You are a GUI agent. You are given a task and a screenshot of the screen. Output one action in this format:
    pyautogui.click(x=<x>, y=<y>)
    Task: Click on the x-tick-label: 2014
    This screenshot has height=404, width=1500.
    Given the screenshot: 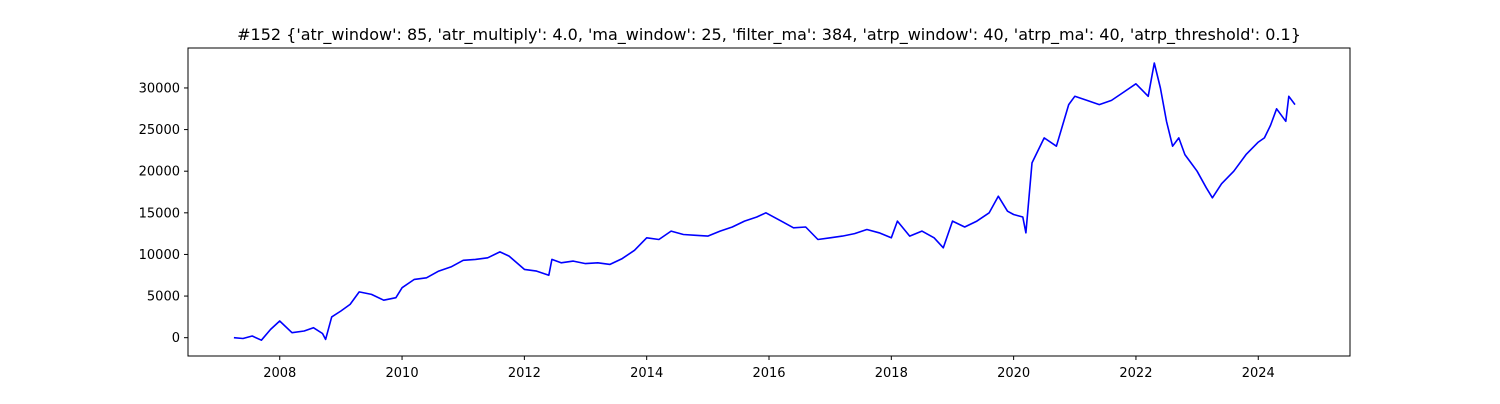 What is the action you would take?
    pyautogui.click(x=646, y=373)
    